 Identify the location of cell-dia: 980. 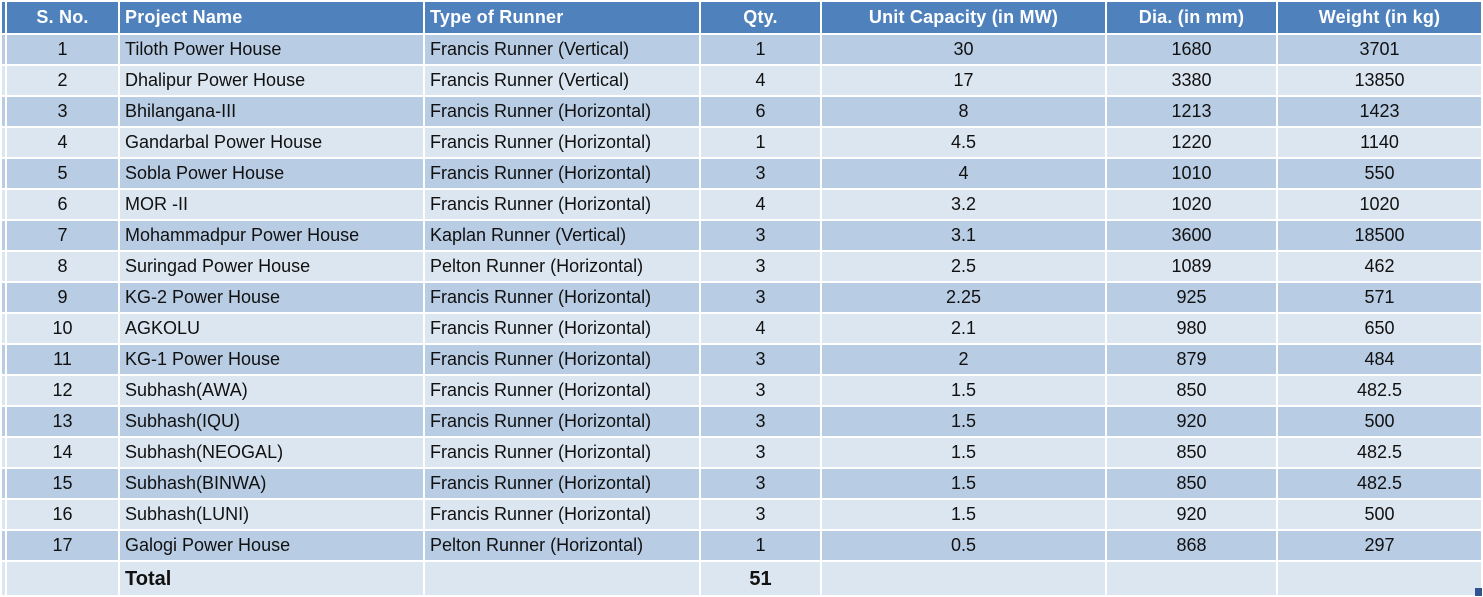
(1191, 328).